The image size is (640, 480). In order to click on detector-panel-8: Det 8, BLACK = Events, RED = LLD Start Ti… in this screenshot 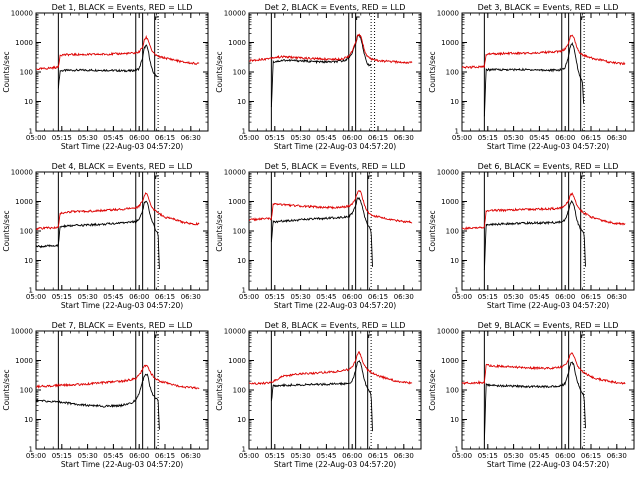, I will do `click(318, 395)`.